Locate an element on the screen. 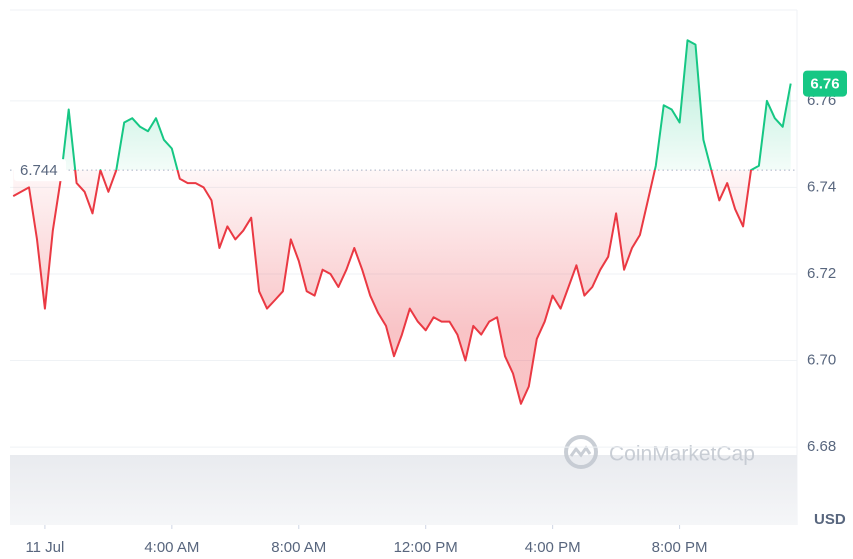 The height and width of the screenshot is (559, 853). baseline-tag is located at coordinates (40, 170).